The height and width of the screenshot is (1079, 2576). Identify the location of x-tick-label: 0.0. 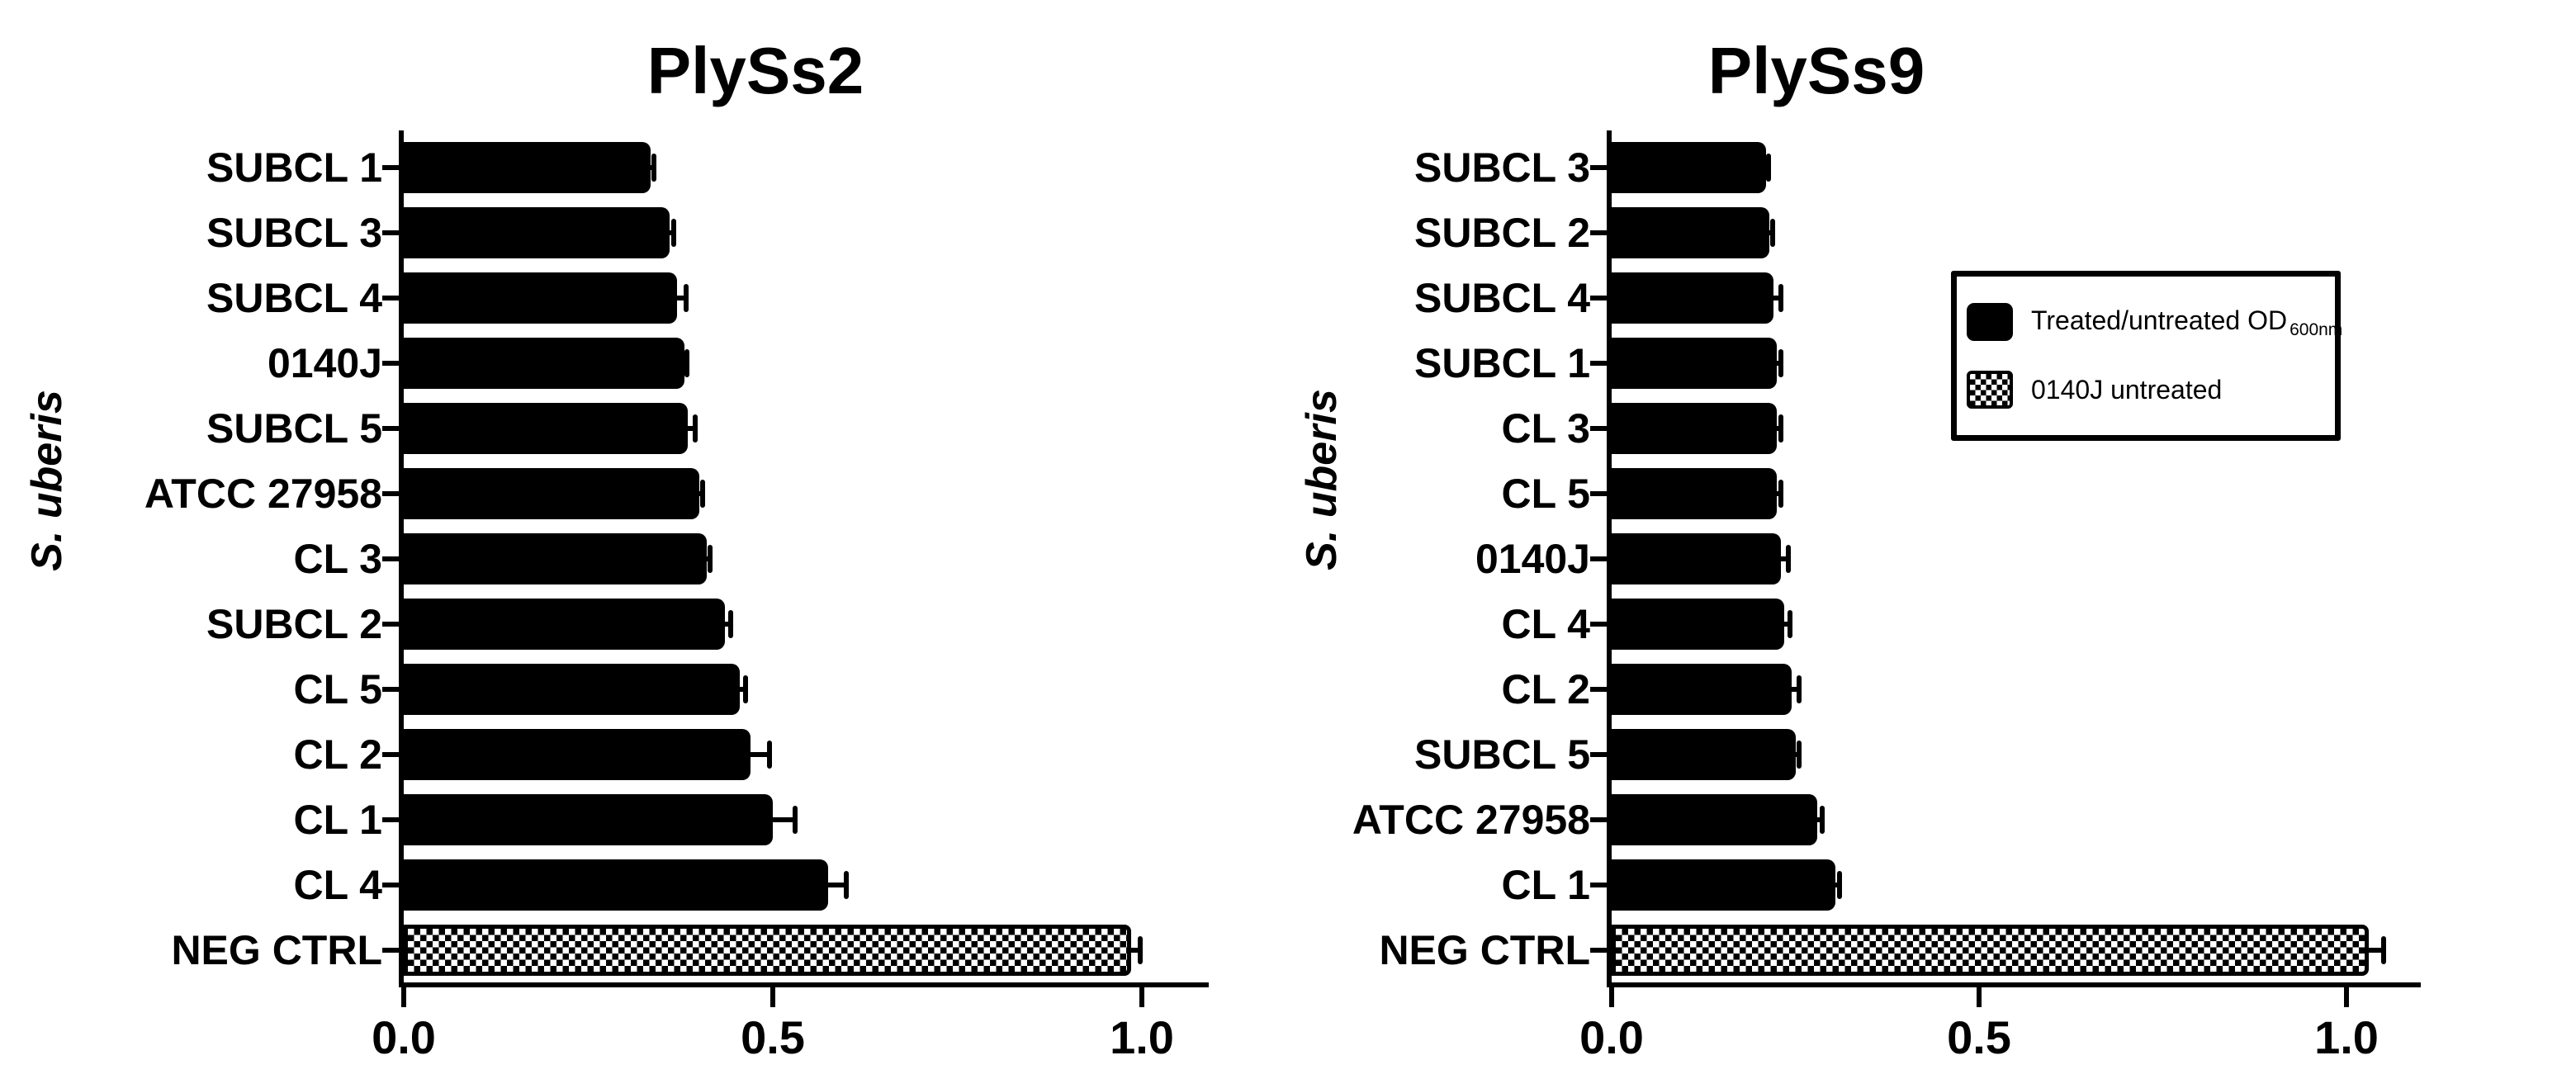
(404, 1037).